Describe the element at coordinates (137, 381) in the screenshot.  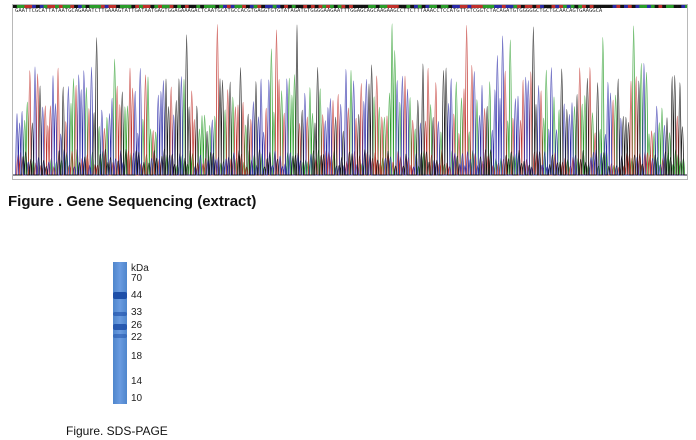
I see `gel-marker-label: 14` at that location.